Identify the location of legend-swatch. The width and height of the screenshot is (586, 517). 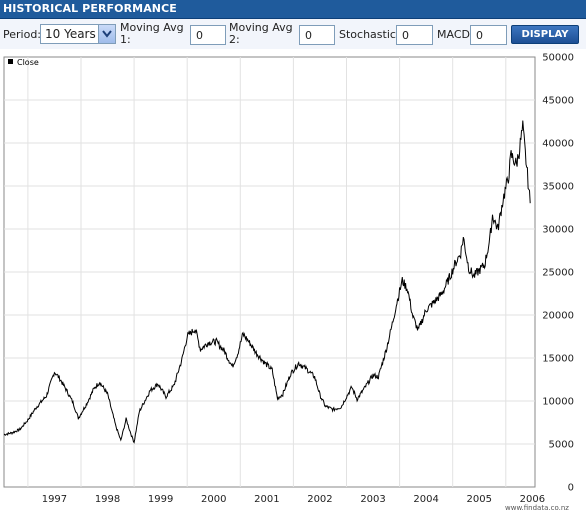
(10, 61).